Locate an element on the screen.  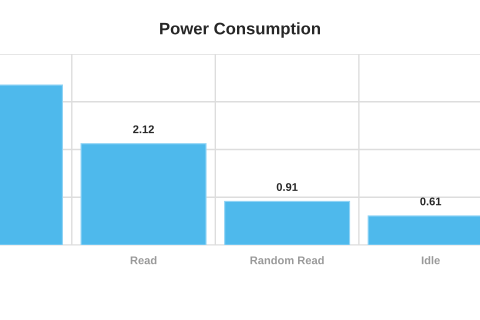
text: 2.12 is located at coordinates (143, 129).